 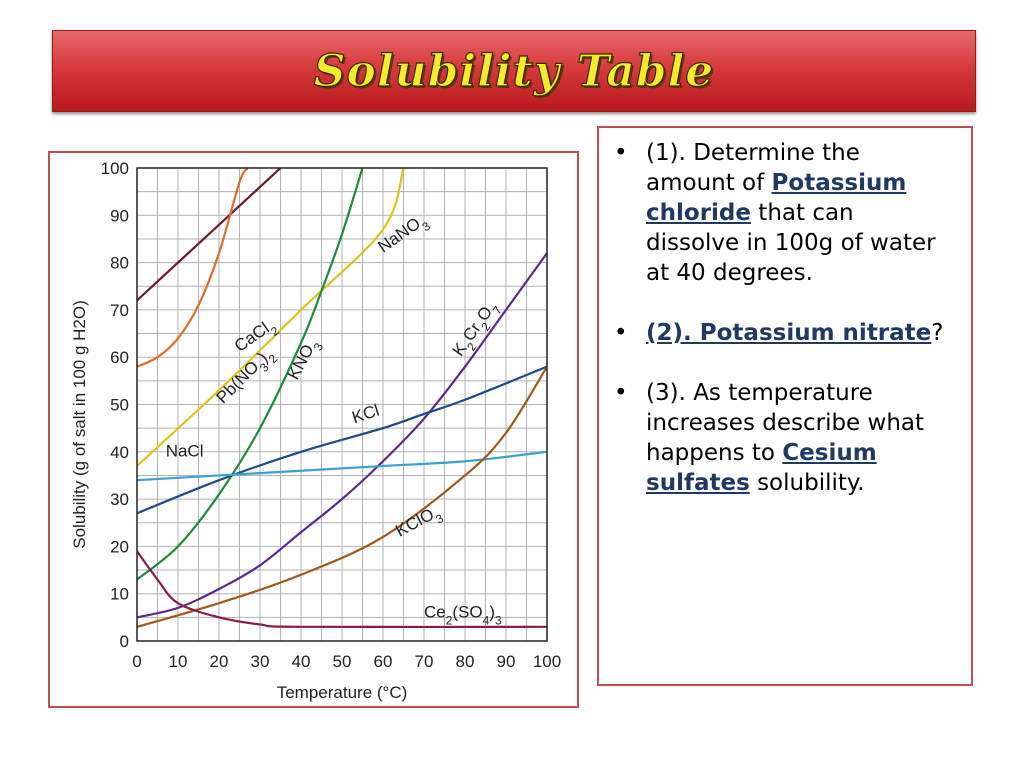 What do you see at coordinates (547, 661) in the screenshot?
I see `x-tick-label: 100` at bounding box center [547, 661].